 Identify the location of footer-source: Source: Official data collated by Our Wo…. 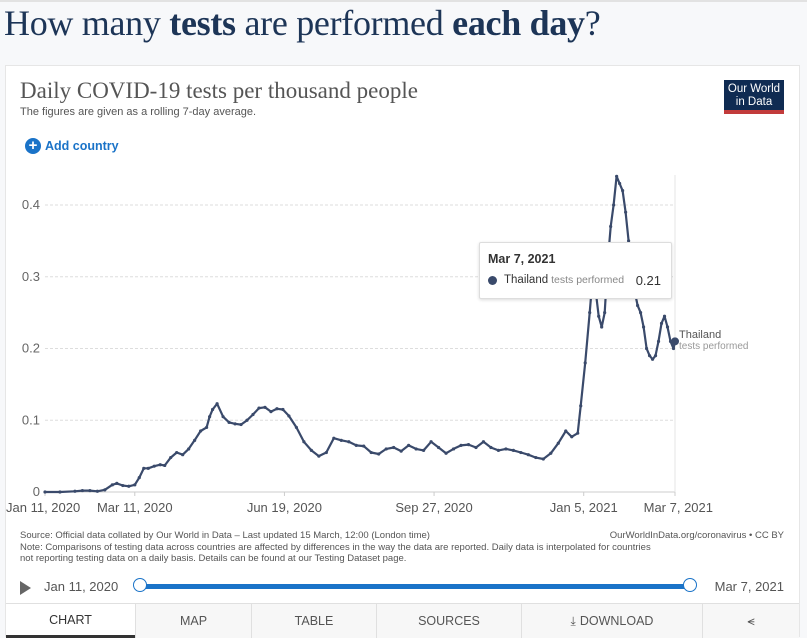
(225, 535).